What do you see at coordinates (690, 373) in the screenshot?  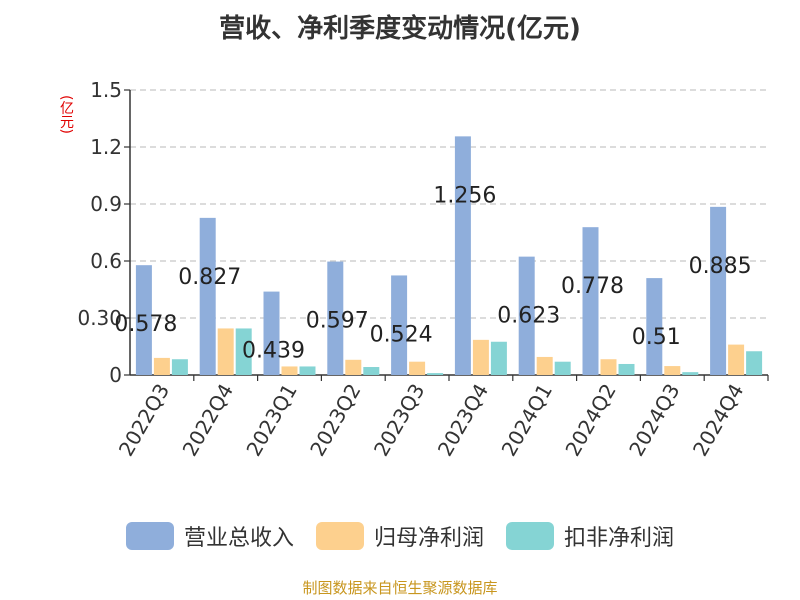 I see `bar-3-2024Q3` at bounding box center [690, 373].